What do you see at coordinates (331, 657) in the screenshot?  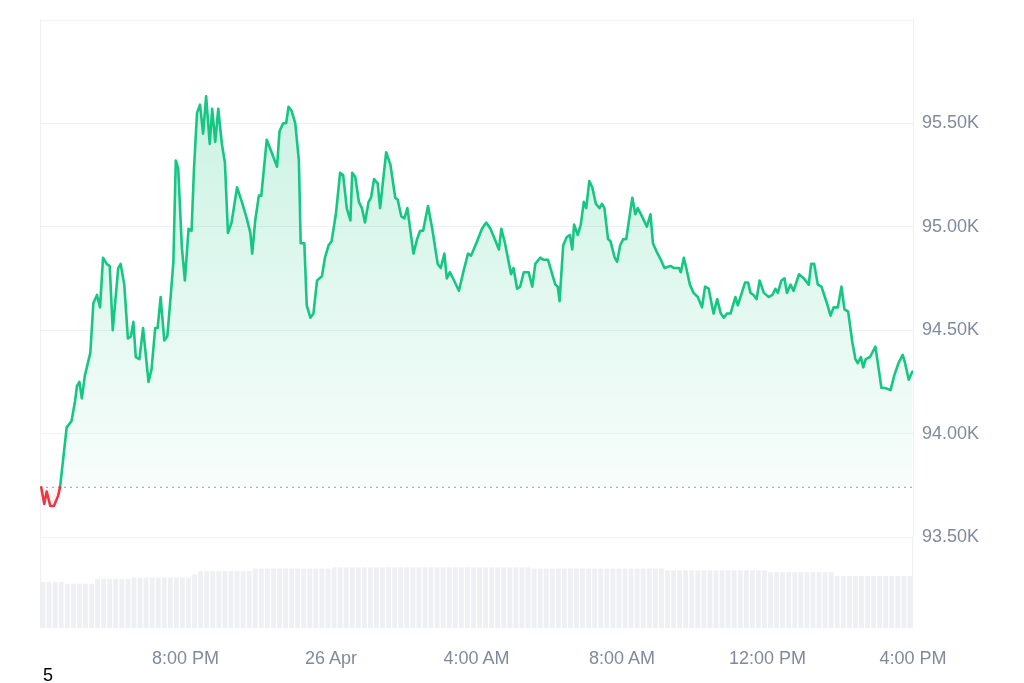 I see `x-tick-label: 26 Apr` at bounding box center [331, 657].